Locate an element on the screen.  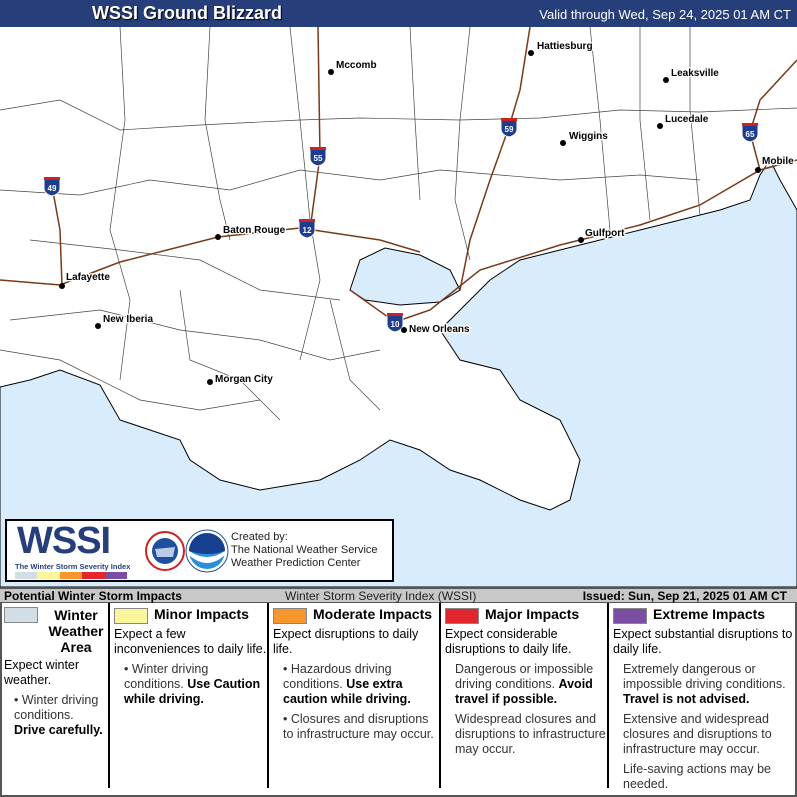
interstate-shield-icon: 65 is located at coordinates (750, 133).